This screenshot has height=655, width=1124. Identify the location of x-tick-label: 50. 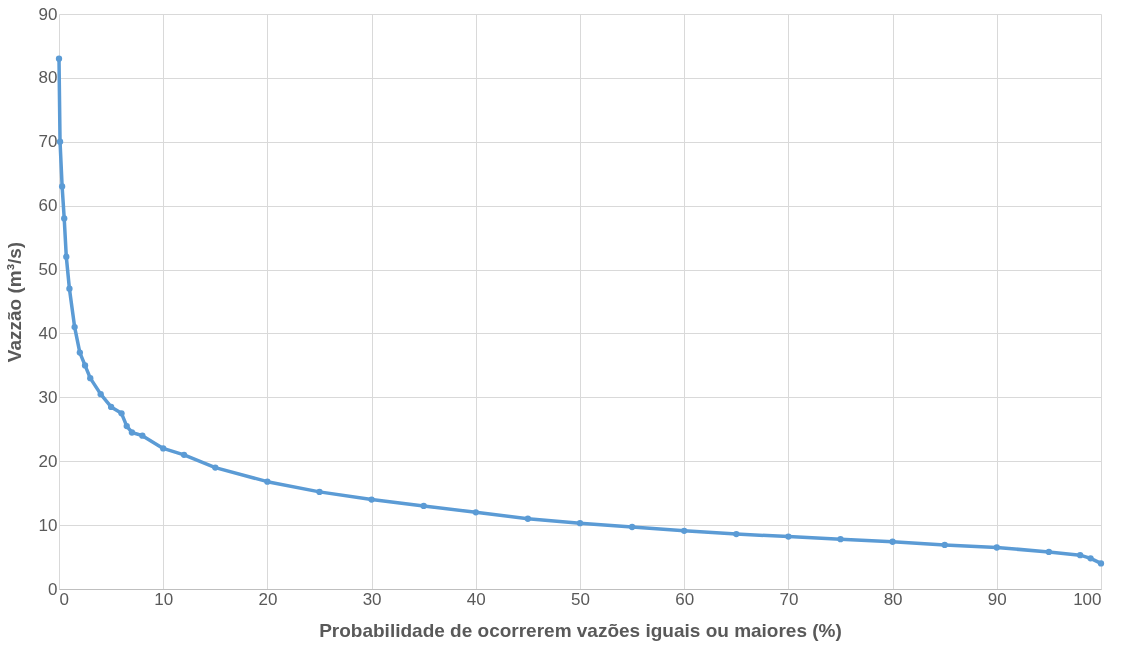
(580, 599).